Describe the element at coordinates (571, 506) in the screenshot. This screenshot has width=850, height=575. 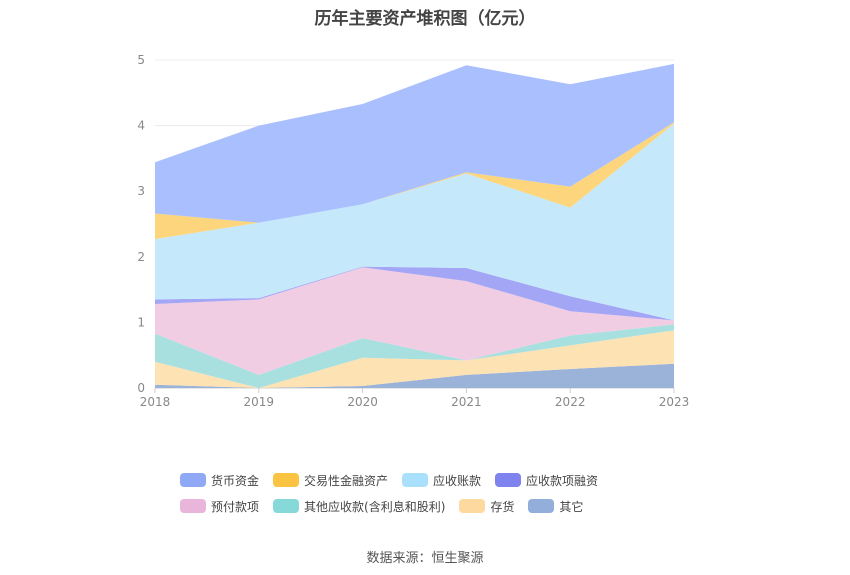
I see `legend-label: 其它` at that location.